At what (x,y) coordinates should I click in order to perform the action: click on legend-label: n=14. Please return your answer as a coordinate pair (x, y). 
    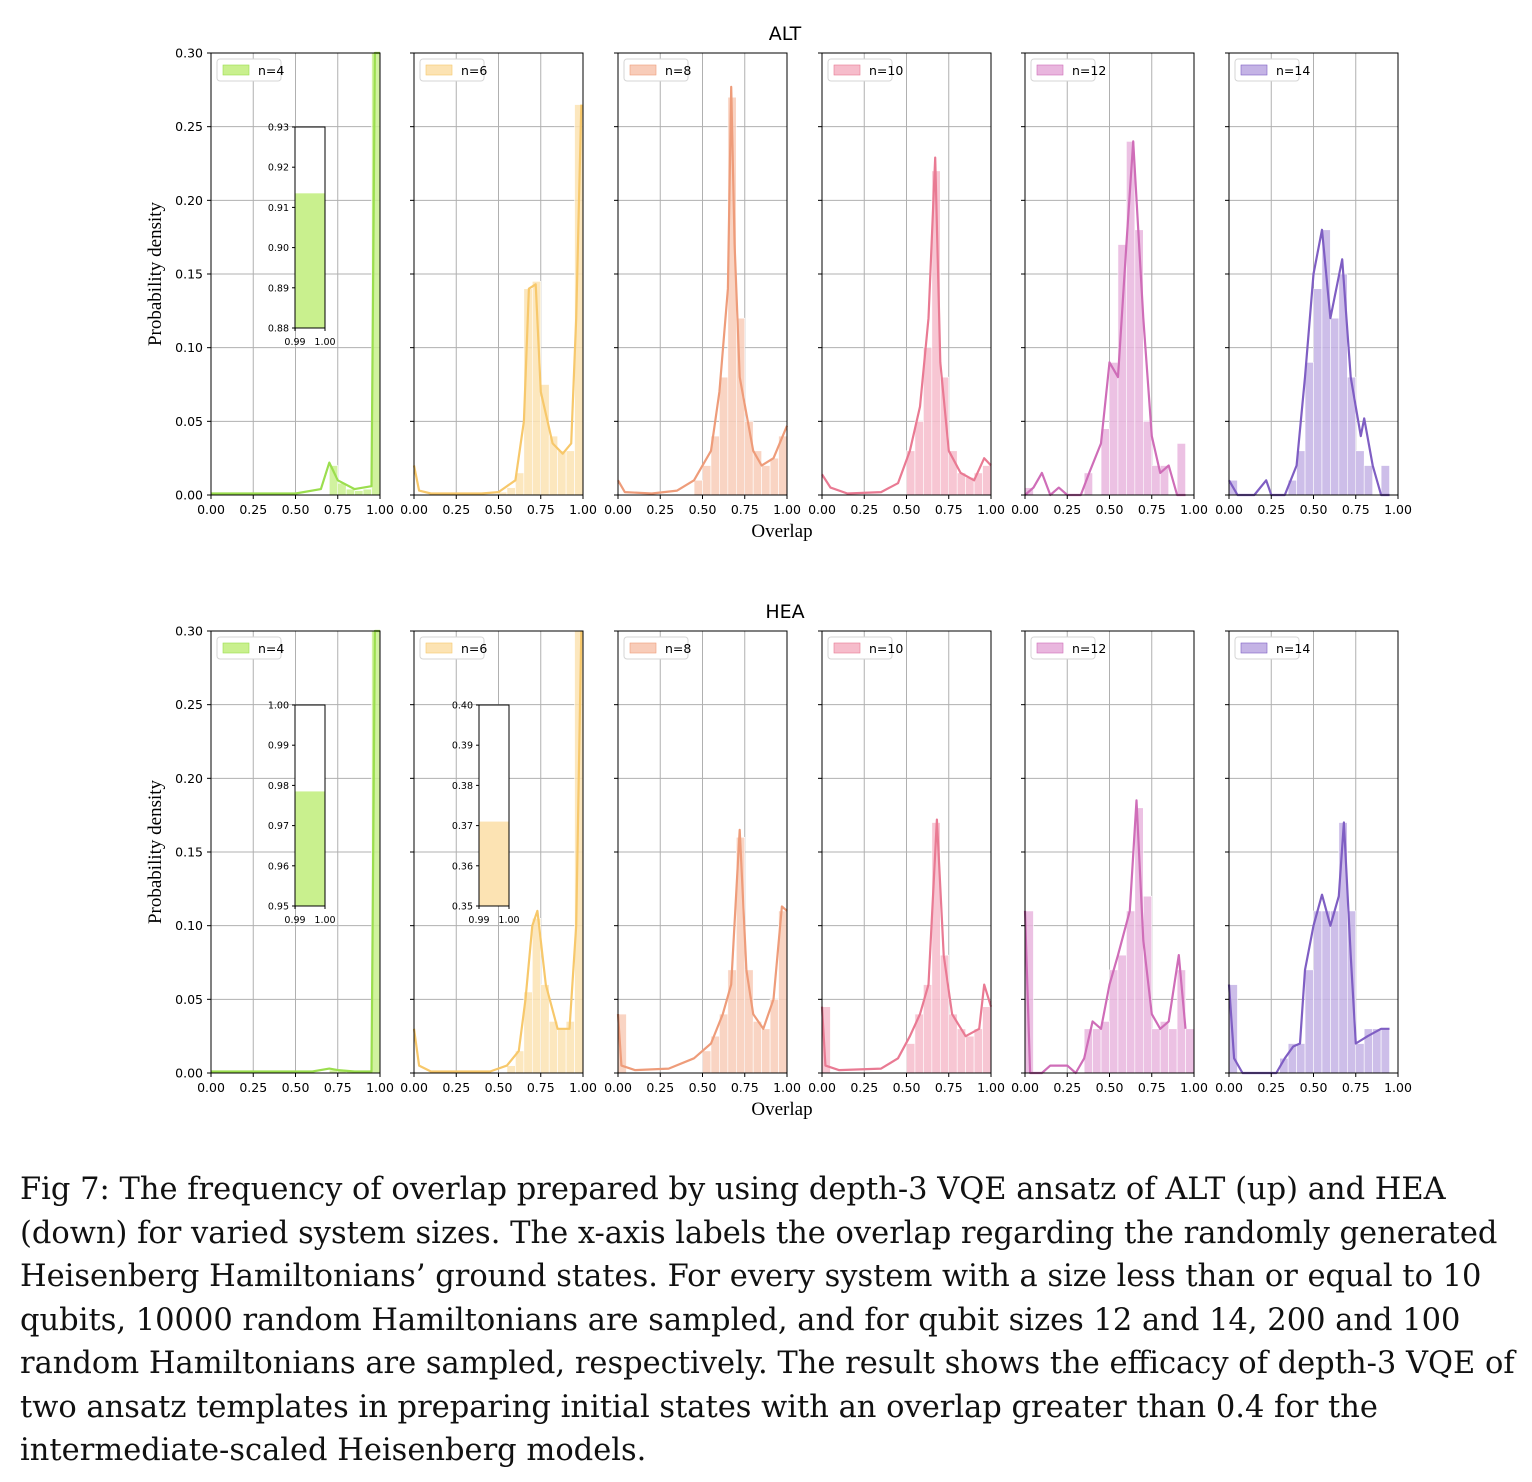
    Looking at the image, I should click on (1293, 70).